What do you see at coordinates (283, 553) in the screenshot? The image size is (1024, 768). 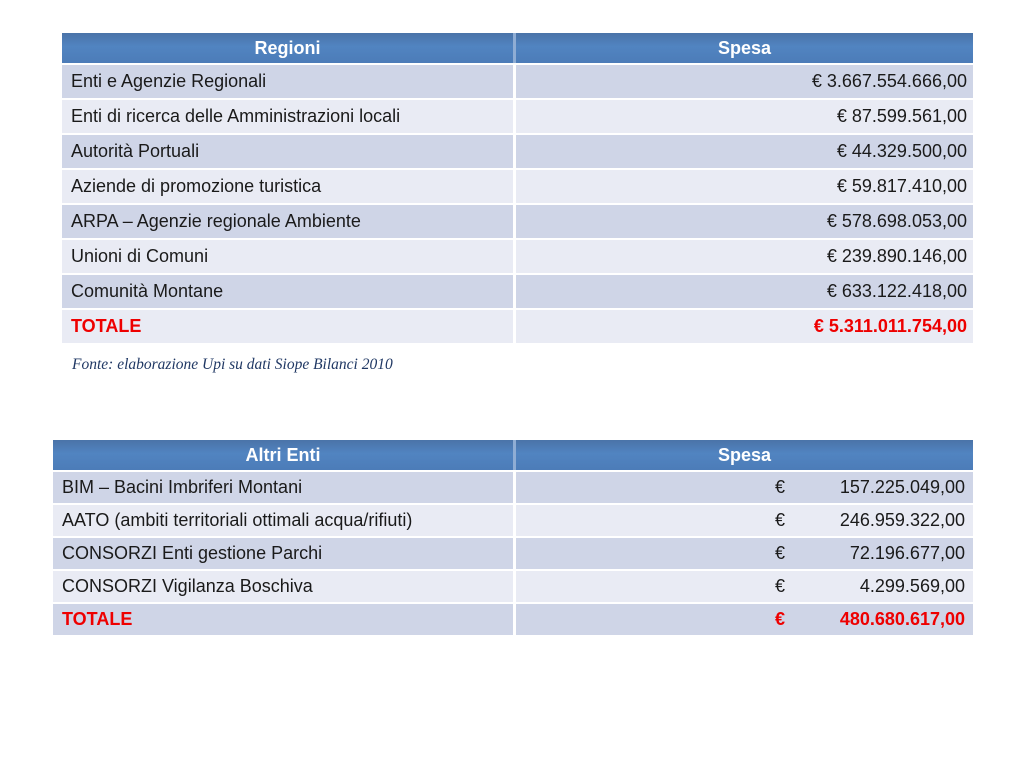 I see `row-label: CONSORZI Enti gestione Parchi` at bounding box center [283, 553].